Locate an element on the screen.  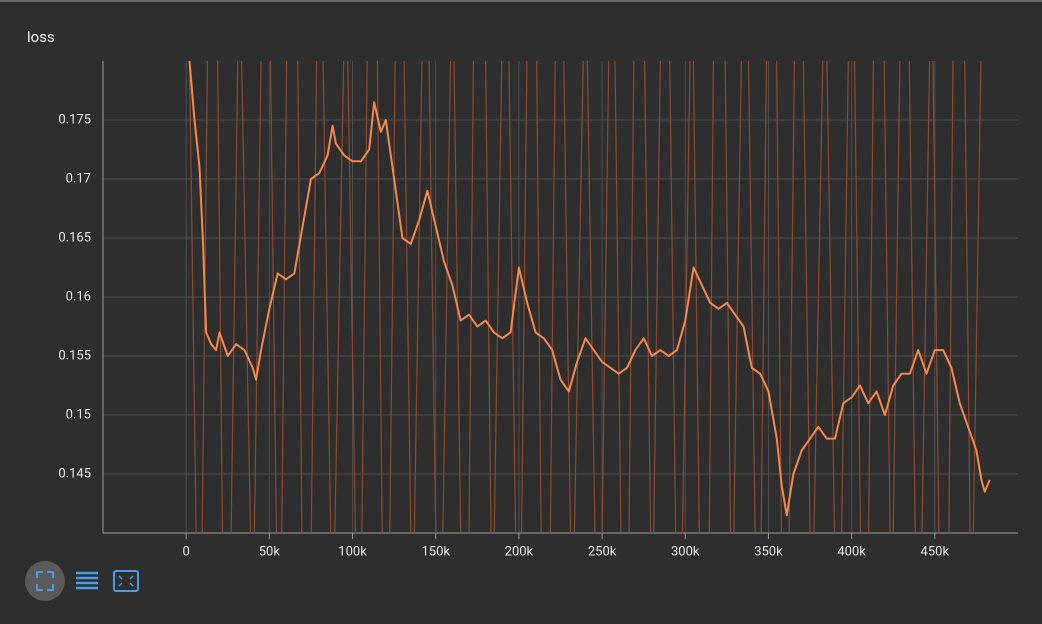
chart-title: loss is located at coordinates (41, 37).